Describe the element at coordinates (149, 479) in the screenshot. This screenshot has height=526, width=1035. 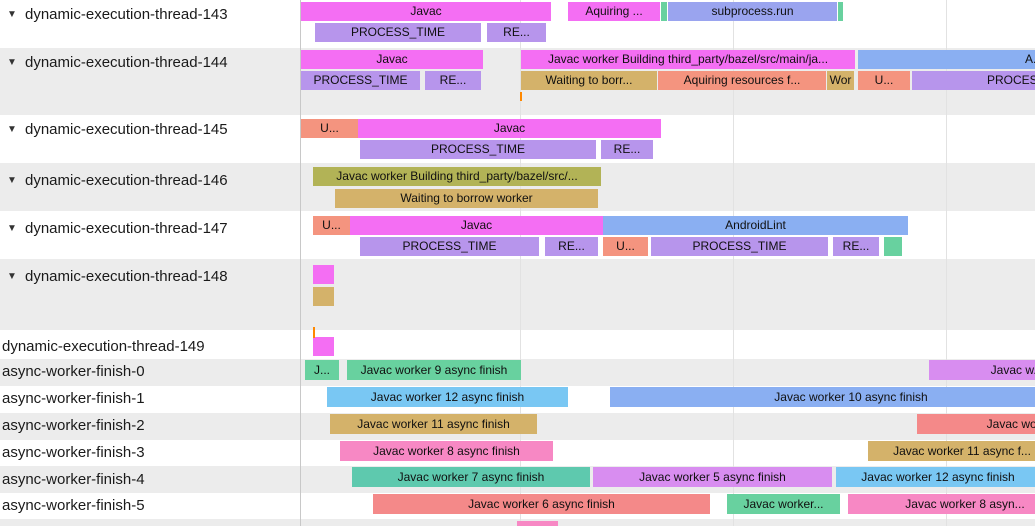
I see `sidebar-item-async-worker-finish-4: async-worker-finish-4` at that location.